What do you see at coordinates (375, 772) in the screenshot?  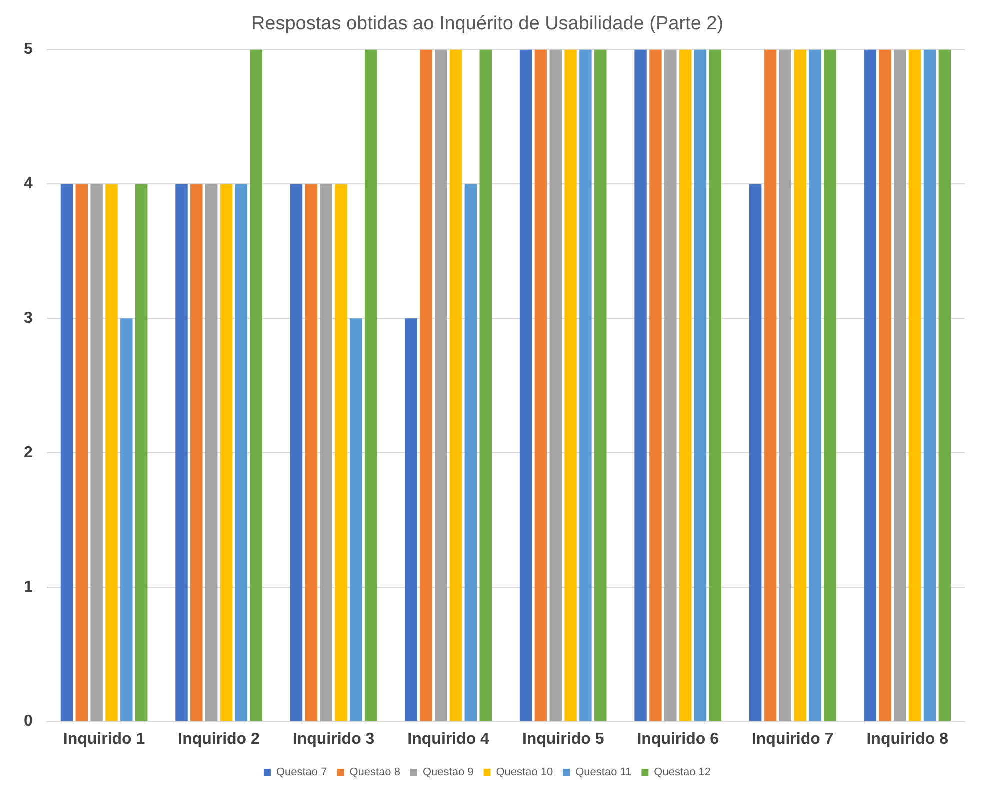 I see `legend-label: Questao 8` at bounding box center [375, 772].